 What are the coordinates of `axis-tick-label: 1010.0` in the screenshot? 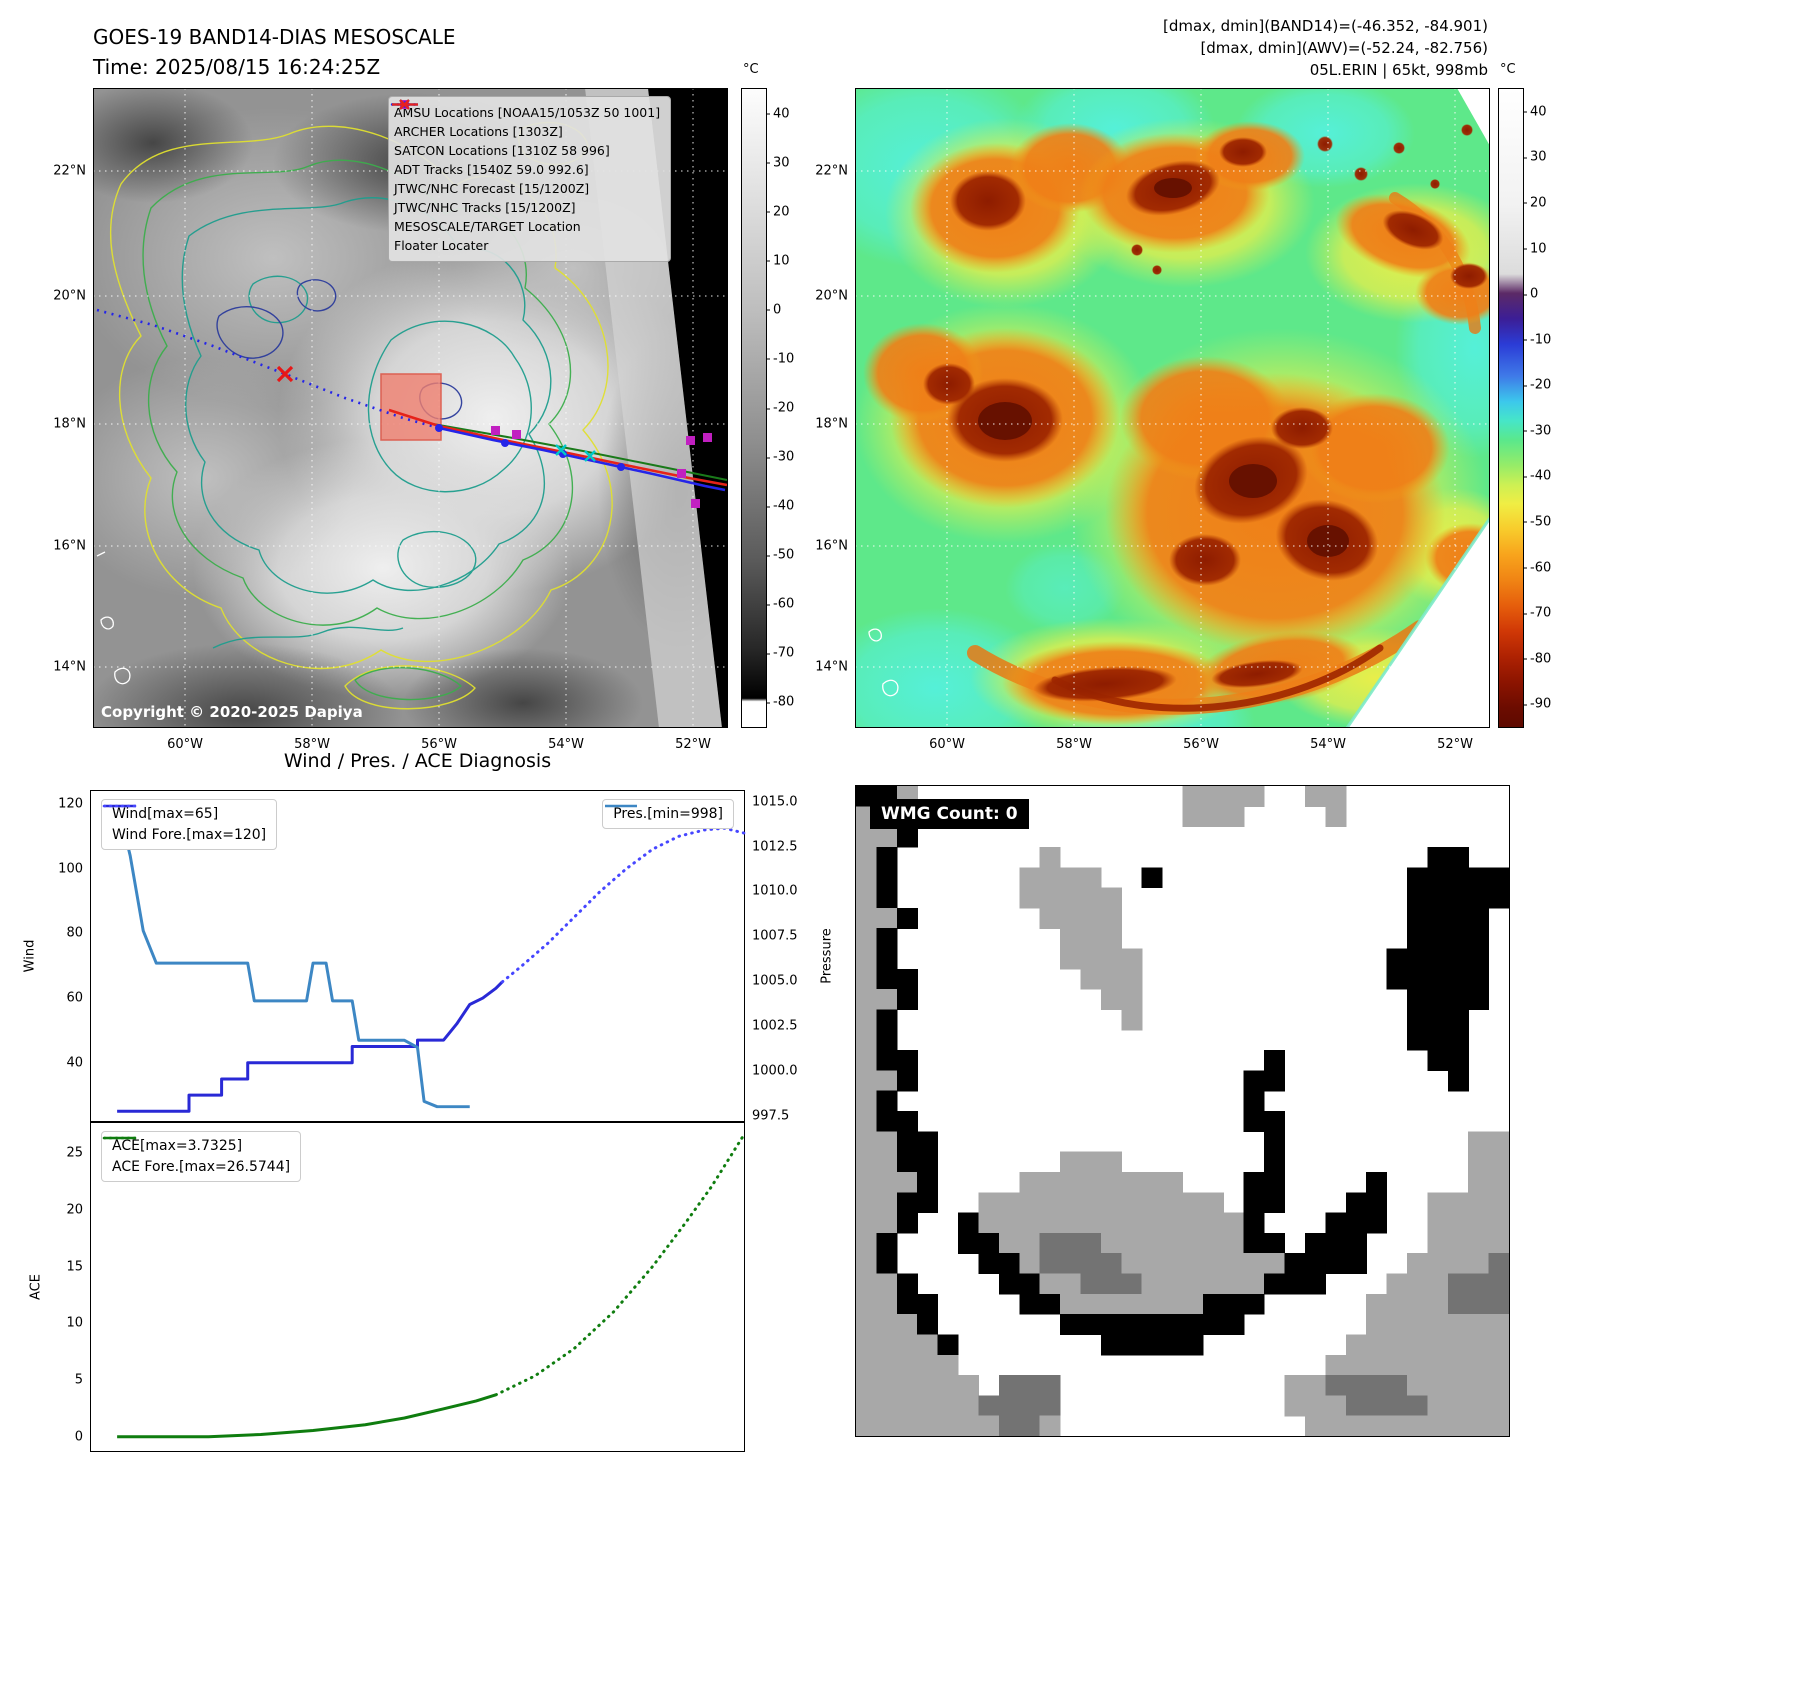 It's located at (775, 891).